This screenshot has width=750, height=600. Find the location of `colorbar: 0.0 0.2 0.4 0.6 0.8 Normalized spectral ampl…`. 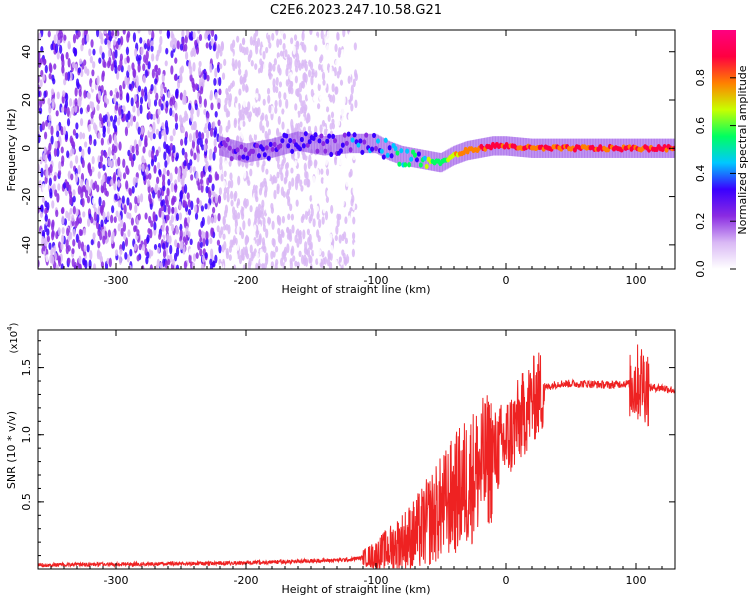

colorbar: 0.0 0.2 0.4 0.6 0.8 Normalized spectral ampl… is located at coordinates (721, 154).